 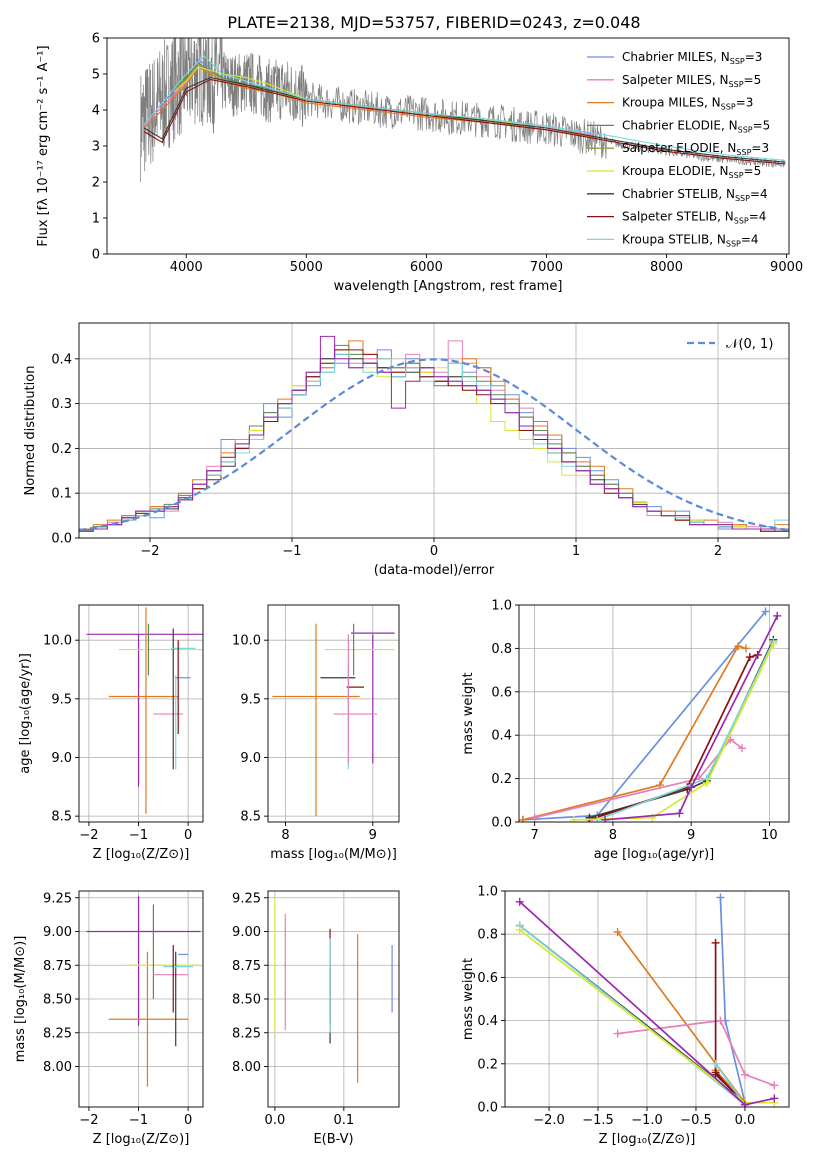 I want to click on y-tick-label: 6, so click(x=96, y=39).